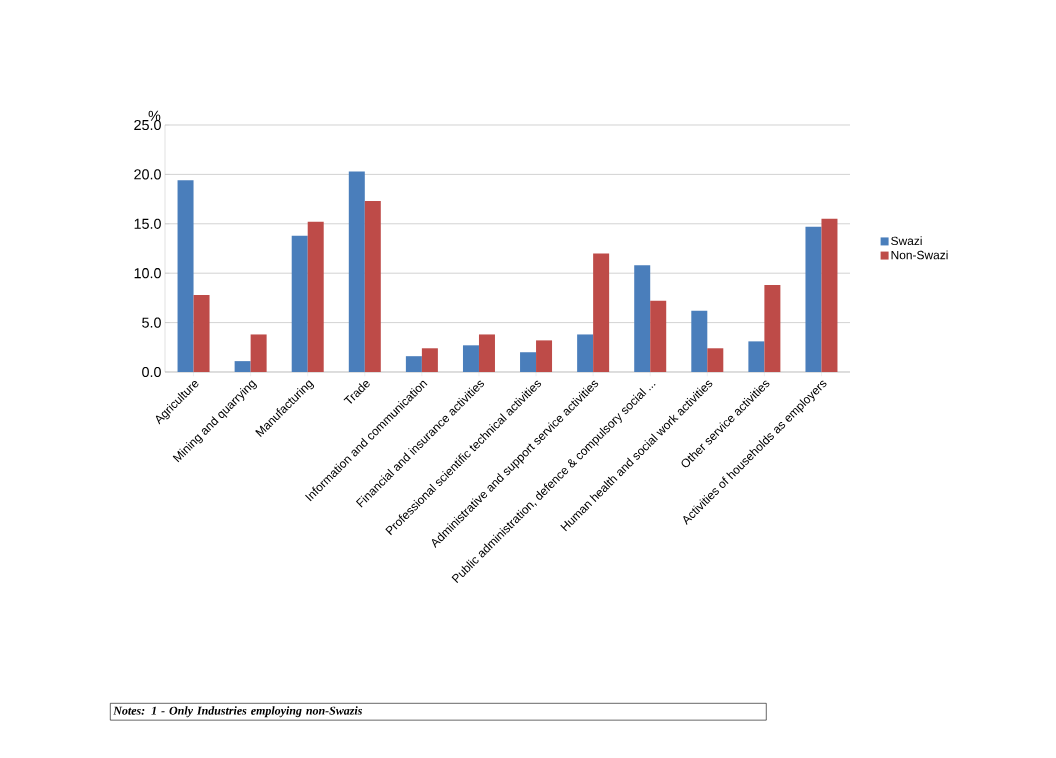 Image resolution: width=1056 pixels, height=758 pixels. Describe the element at coordinates (919, 255) in the screenshot. I see `legend-label: Non-Swazi` at that location.